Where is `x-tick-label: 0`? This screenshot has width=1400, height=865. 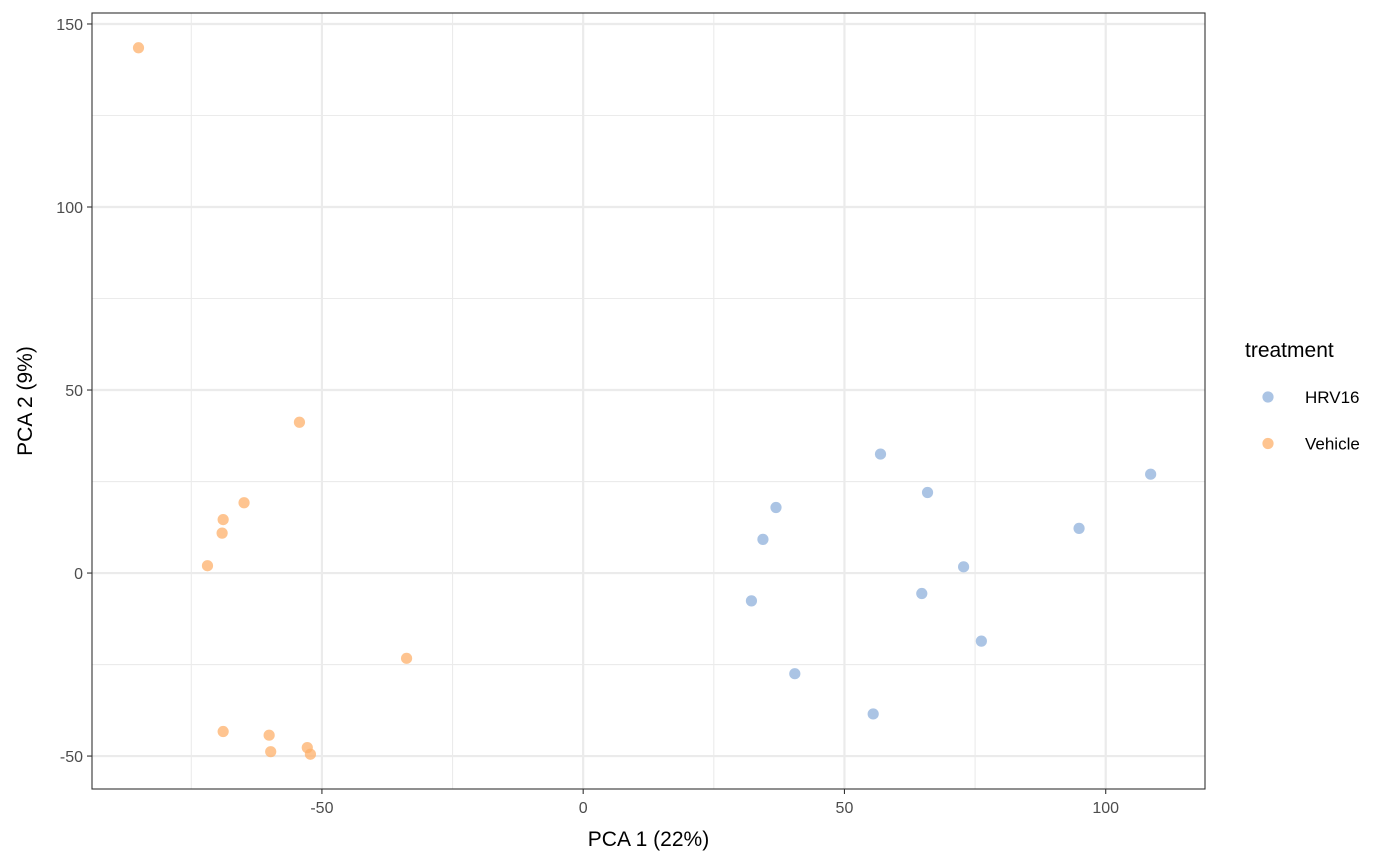
x-tick-label: 0 is located at coordinates (583, 808).